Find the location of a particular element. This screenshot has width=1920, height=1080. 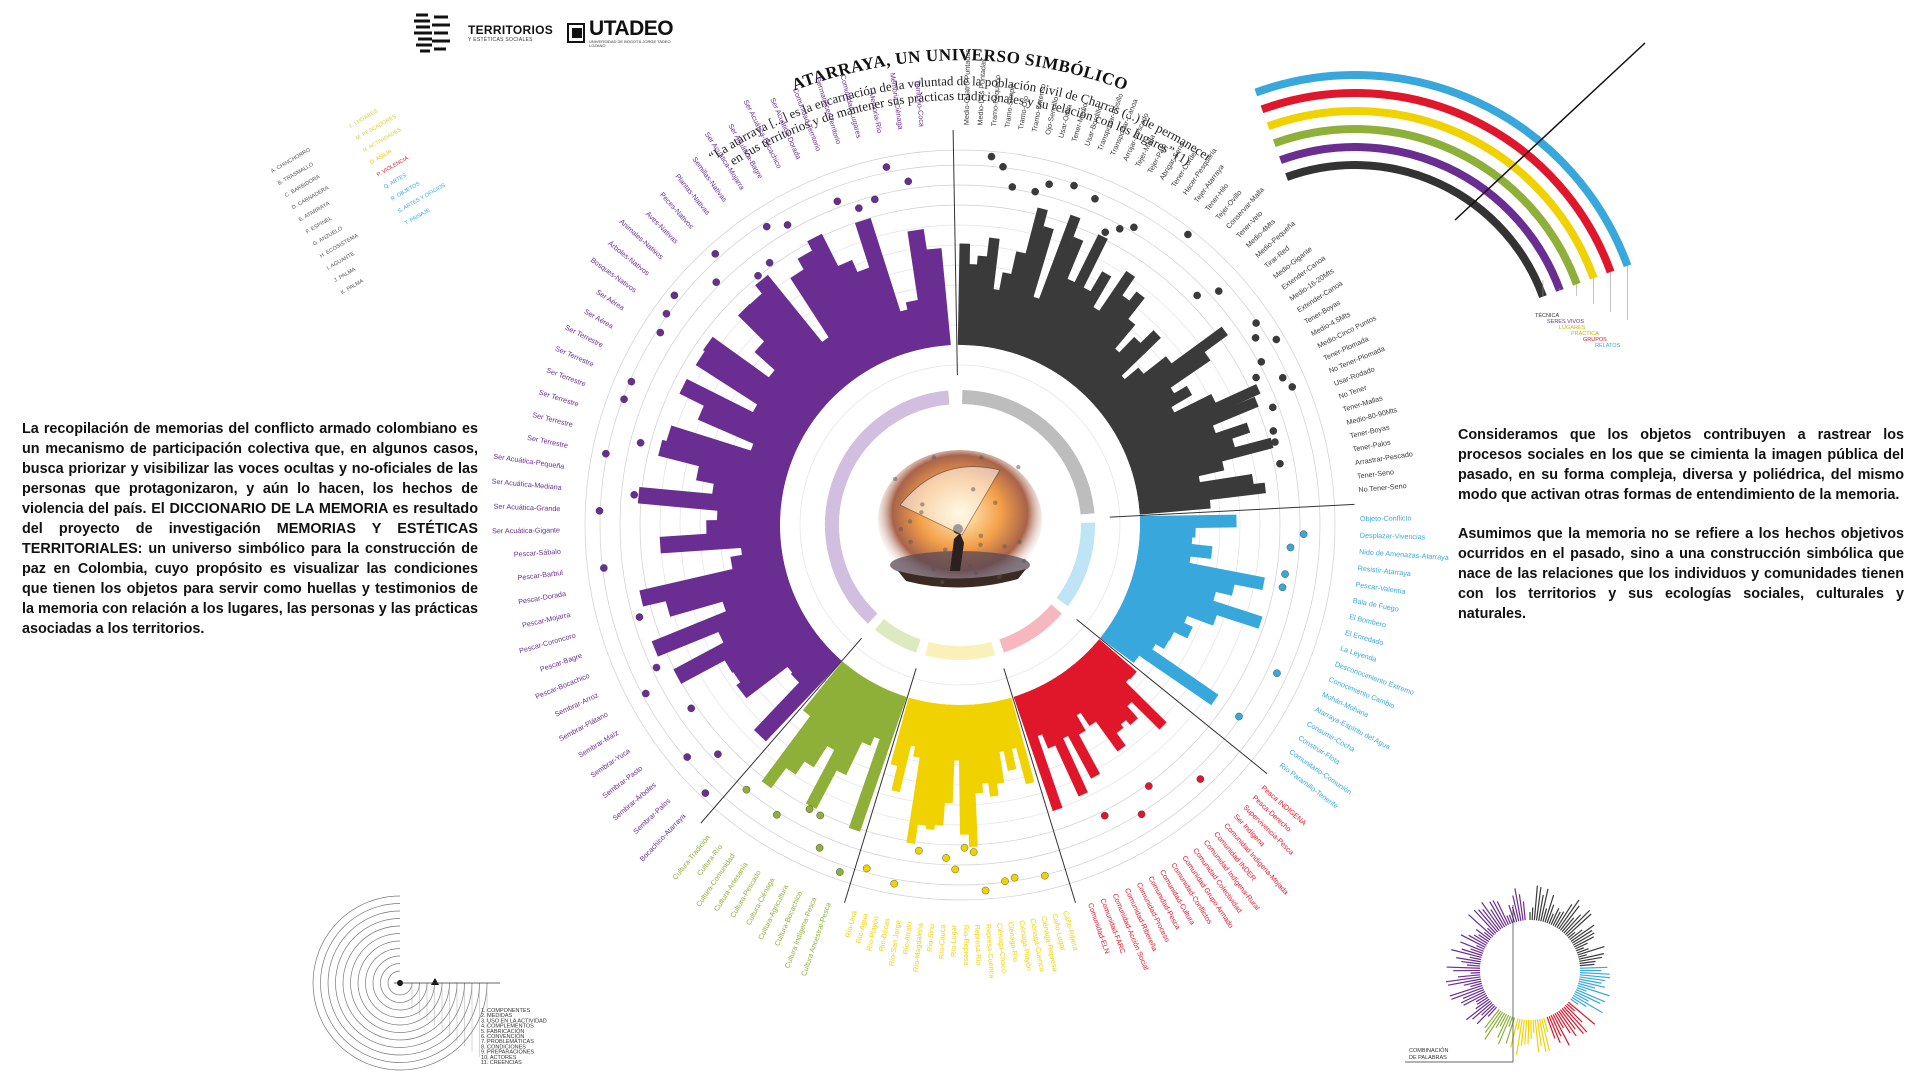

tick-label: Río-Lugar is located at coordinates (953, 940).